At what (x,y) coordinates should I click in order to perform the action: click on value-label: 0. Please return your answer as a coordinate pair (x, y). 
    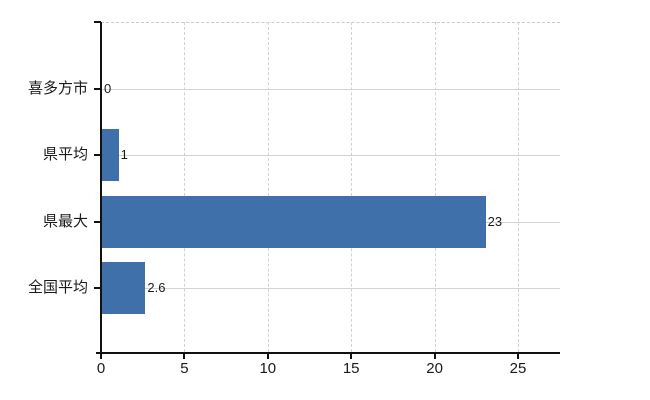
    Looking at the image, I should click on (108, 88).